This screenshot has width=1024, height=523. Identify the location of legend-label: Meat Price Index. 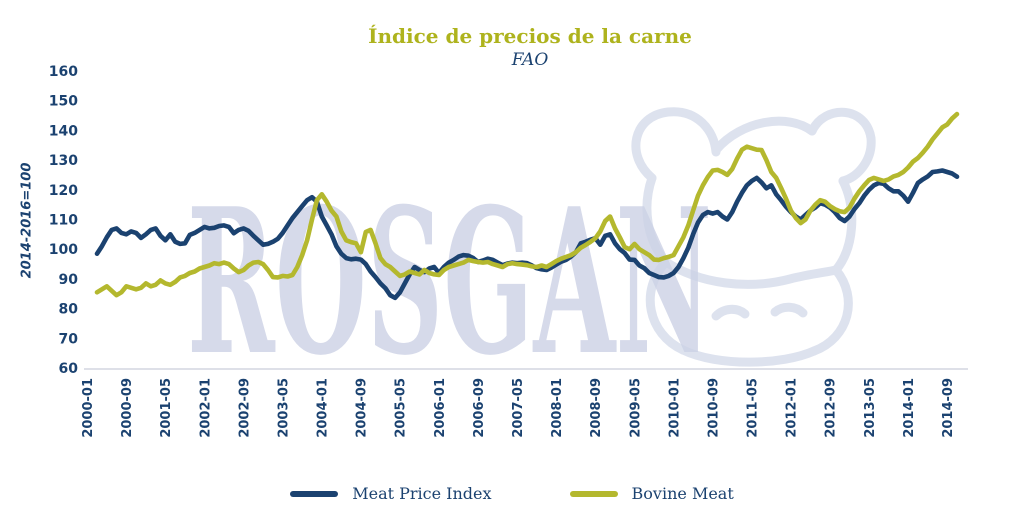
(422, 493).